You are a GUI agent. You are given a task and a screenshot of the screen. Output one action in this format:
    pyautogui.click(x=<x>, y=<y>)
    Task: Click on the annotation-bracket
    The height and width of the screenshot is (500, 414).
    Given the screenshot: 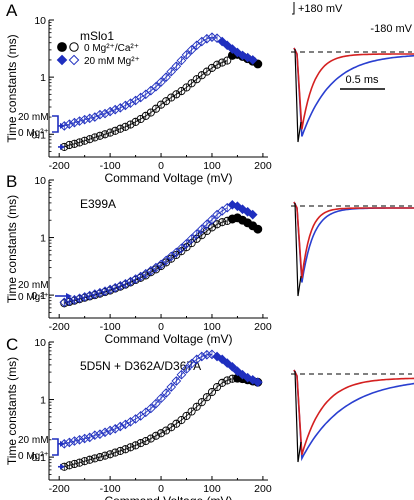 What is the action you would take?
    pyautogui.click(x=55, y=124)
    